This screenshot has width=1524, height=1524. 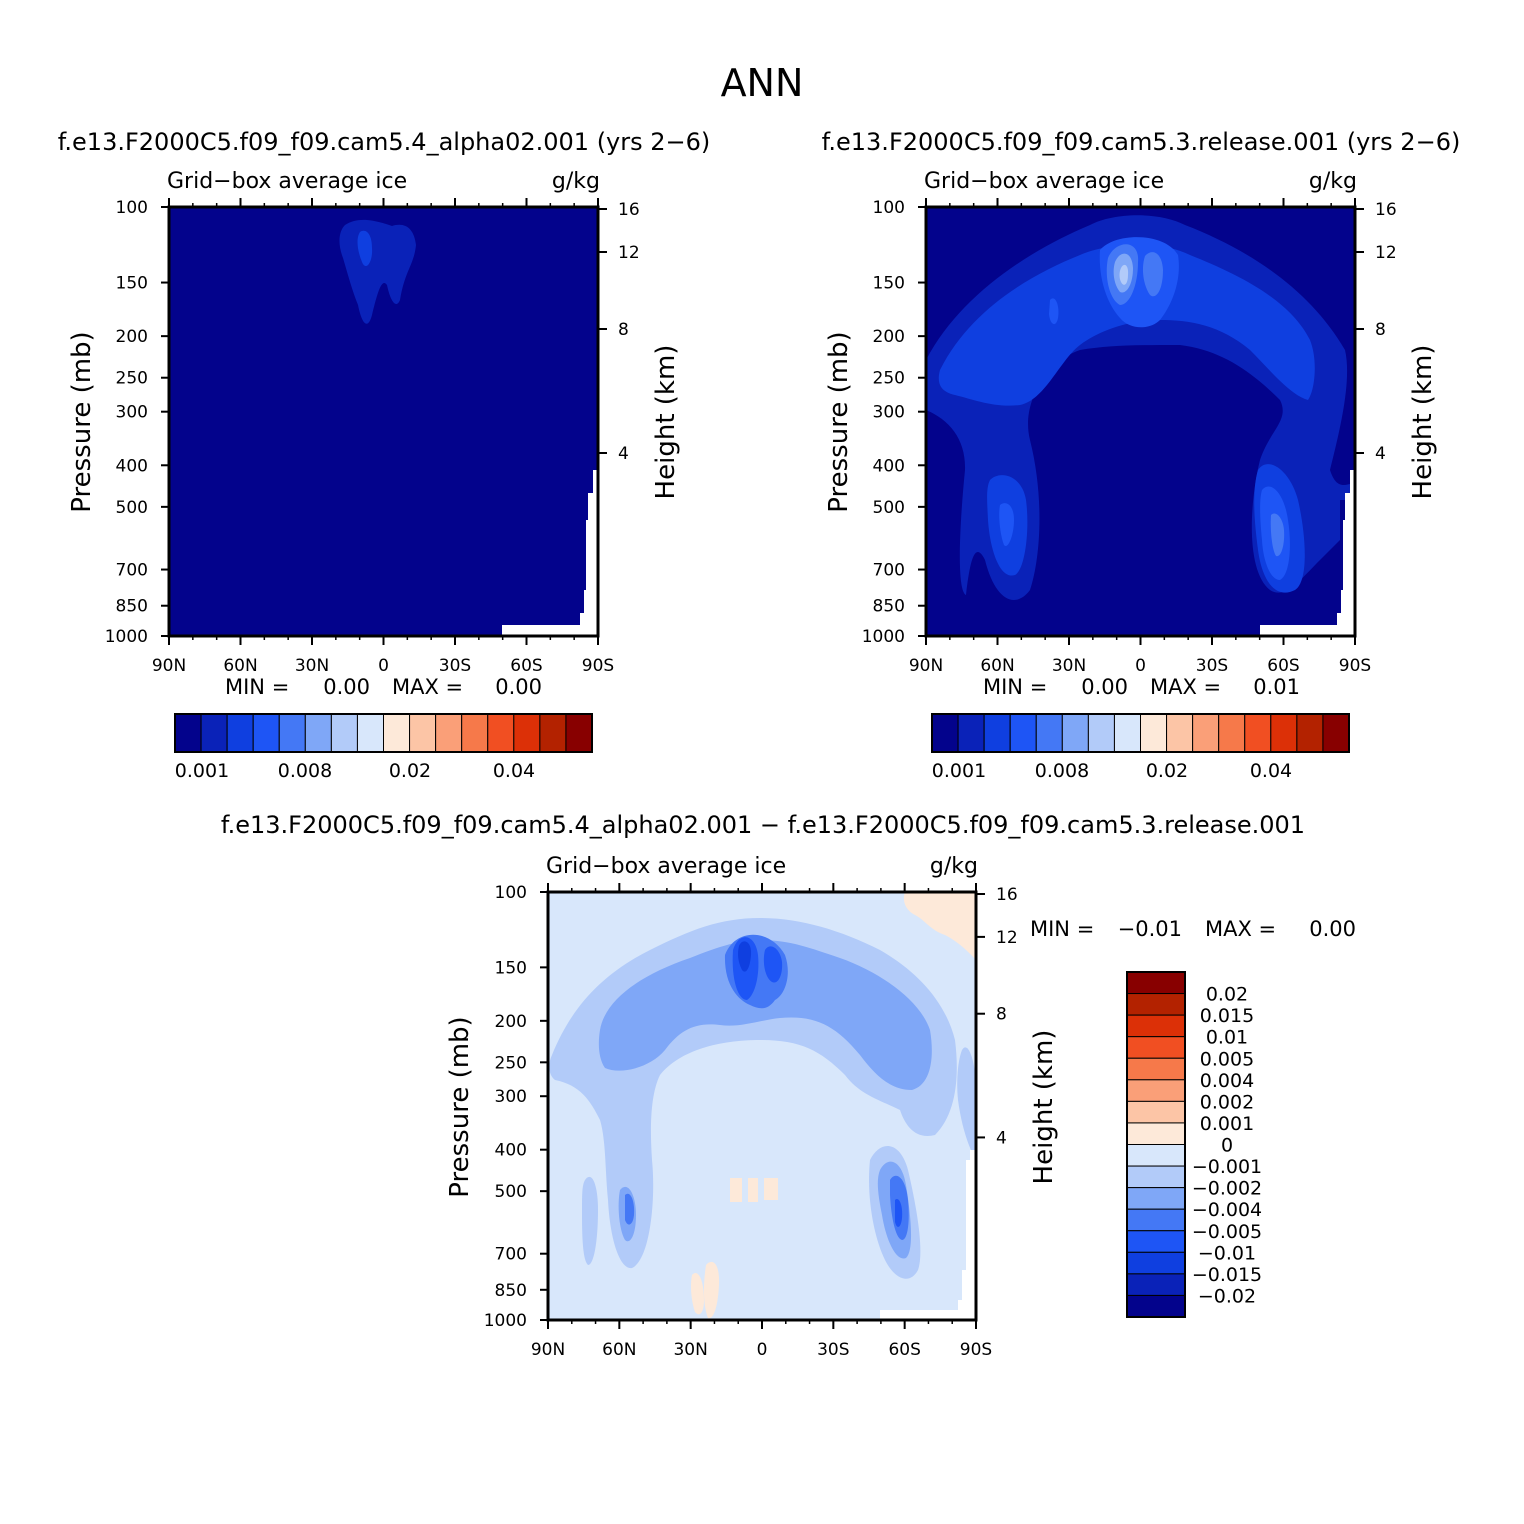 I want to click on colorbar-label: 0, so click(x=1227, y=1146).